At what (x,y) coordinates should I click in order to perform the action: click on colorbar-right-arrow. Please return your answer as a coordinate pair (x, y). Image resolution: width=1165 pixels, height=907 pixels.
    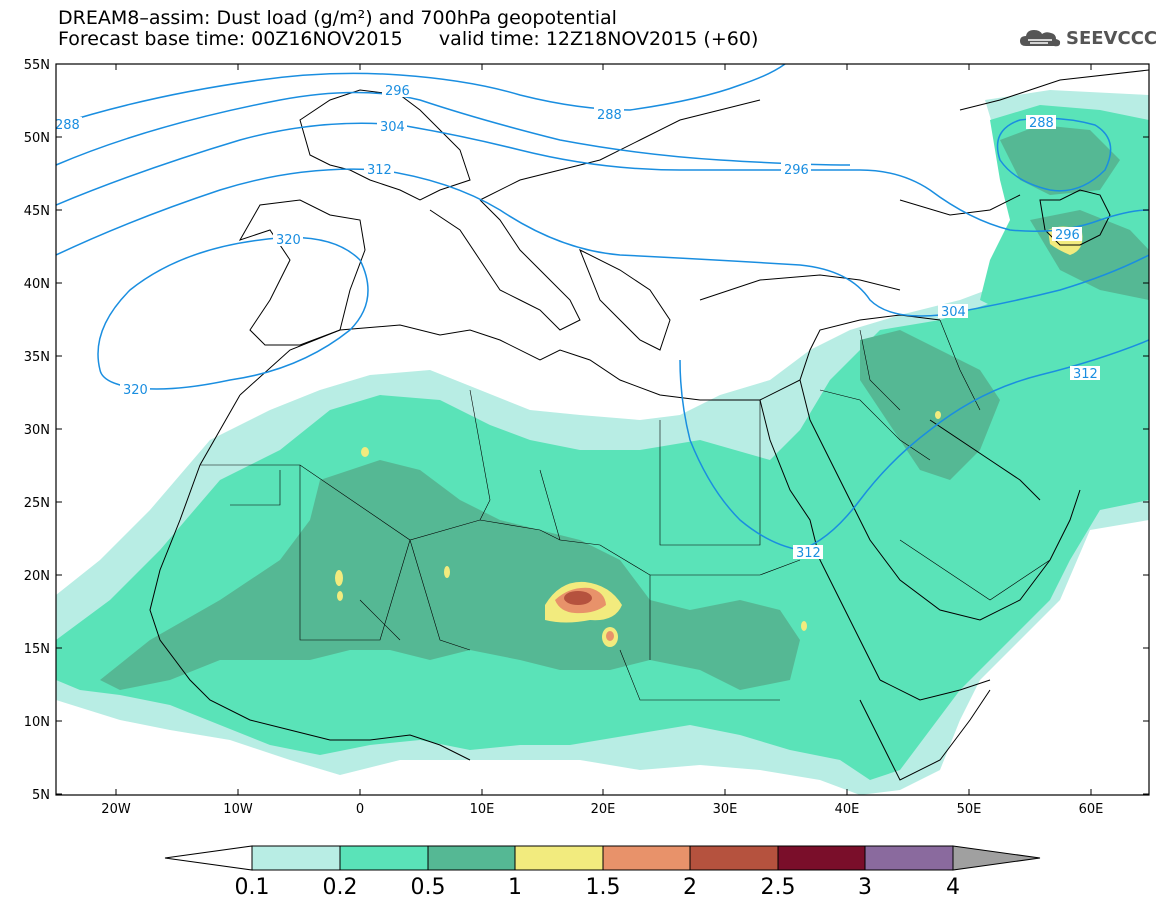
    Looking at the image, I should click on (996, 858).